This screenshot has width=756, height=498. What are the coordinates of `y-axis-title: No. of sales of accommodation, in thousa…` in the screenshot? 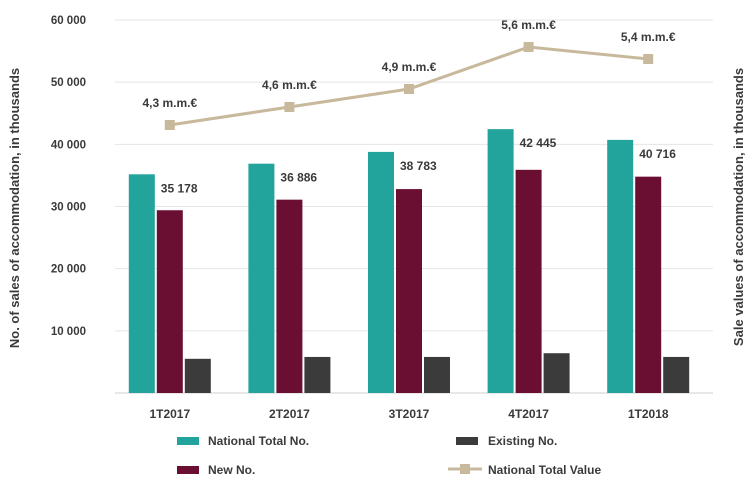 It's located at (14, 208).